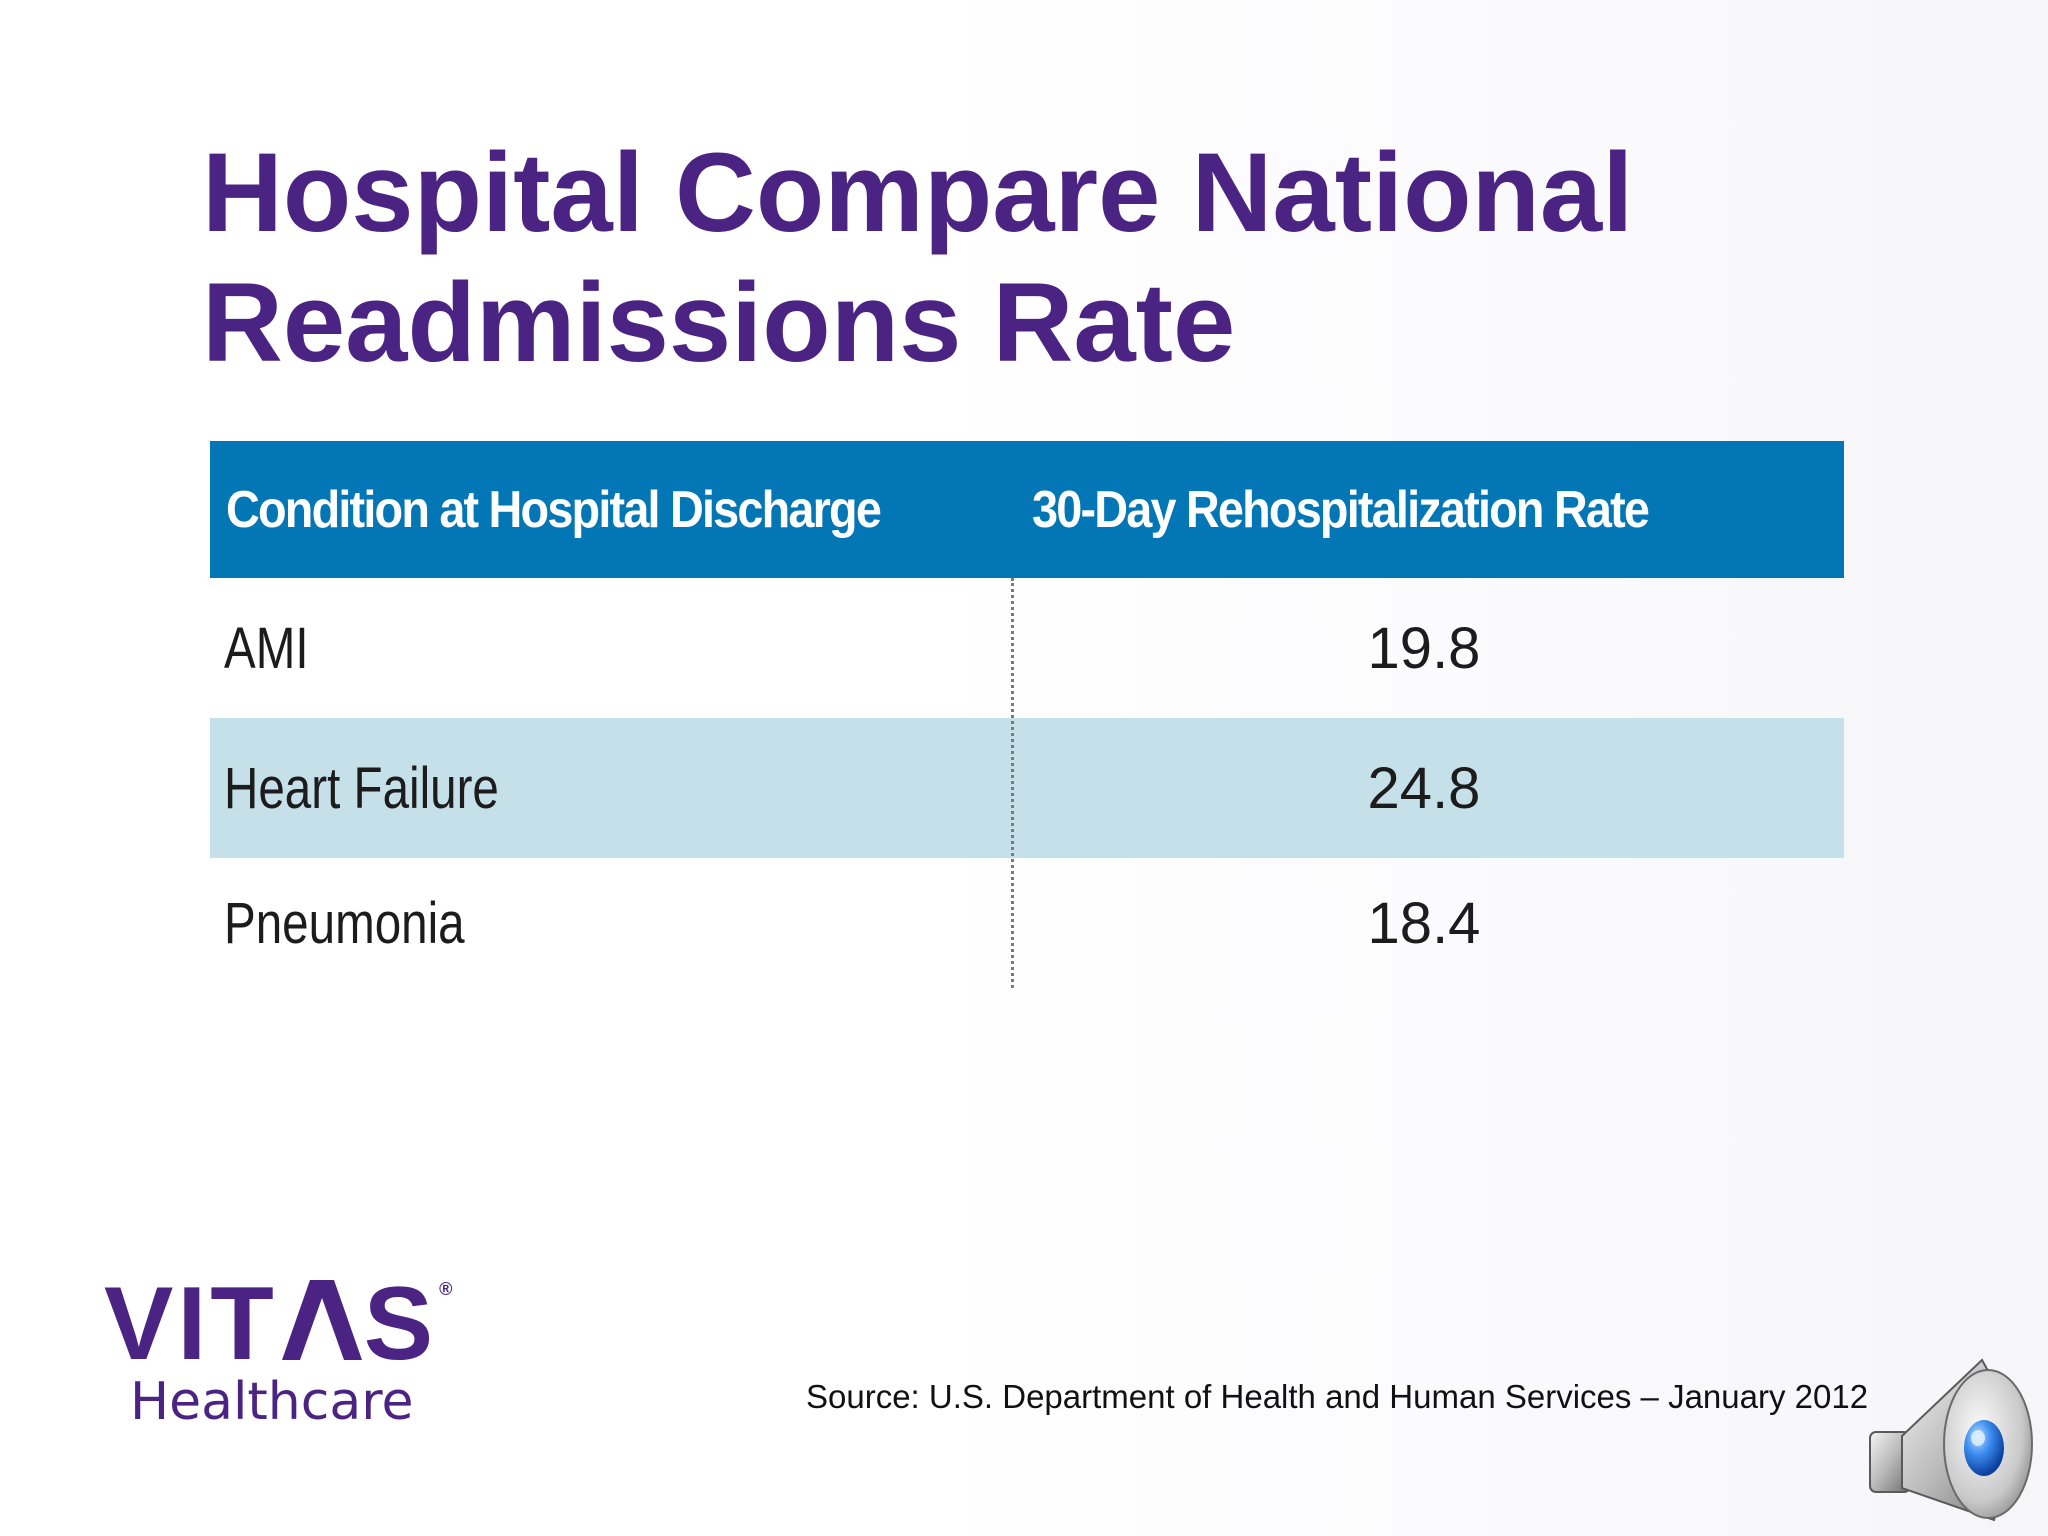 The width and height of the screenshot is (2048, 1536). What do you see at coordinates (1424, 923) in the screenshot?
I see `cell-rate: 18.4` at bounding box center [1424, 923].